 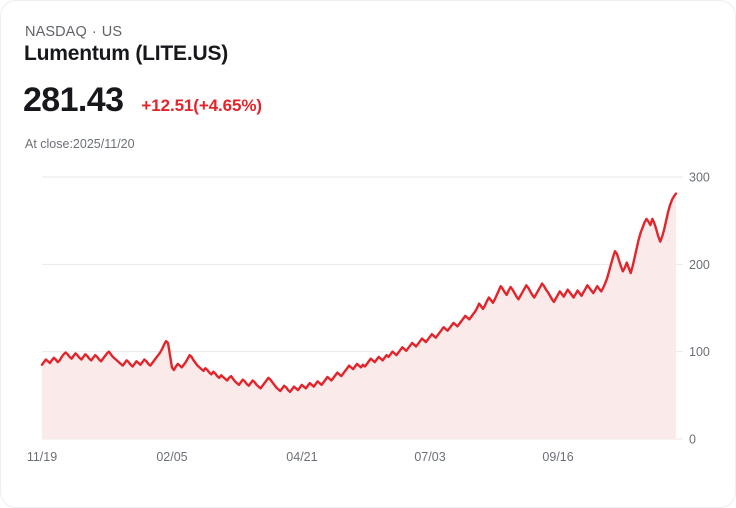 What do you see at coordinates (429, 457) in the screenshot?
I see `x-axis-tick-label: 07/03` at bounding box center [429, 457].